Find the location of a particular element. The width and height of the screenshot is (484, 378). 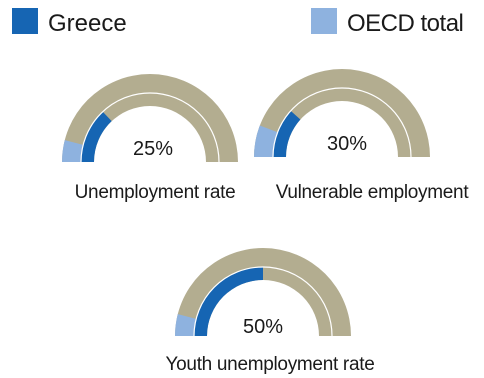

gauge-label: Youth unemployment rate is located at coordinates (270, 364).